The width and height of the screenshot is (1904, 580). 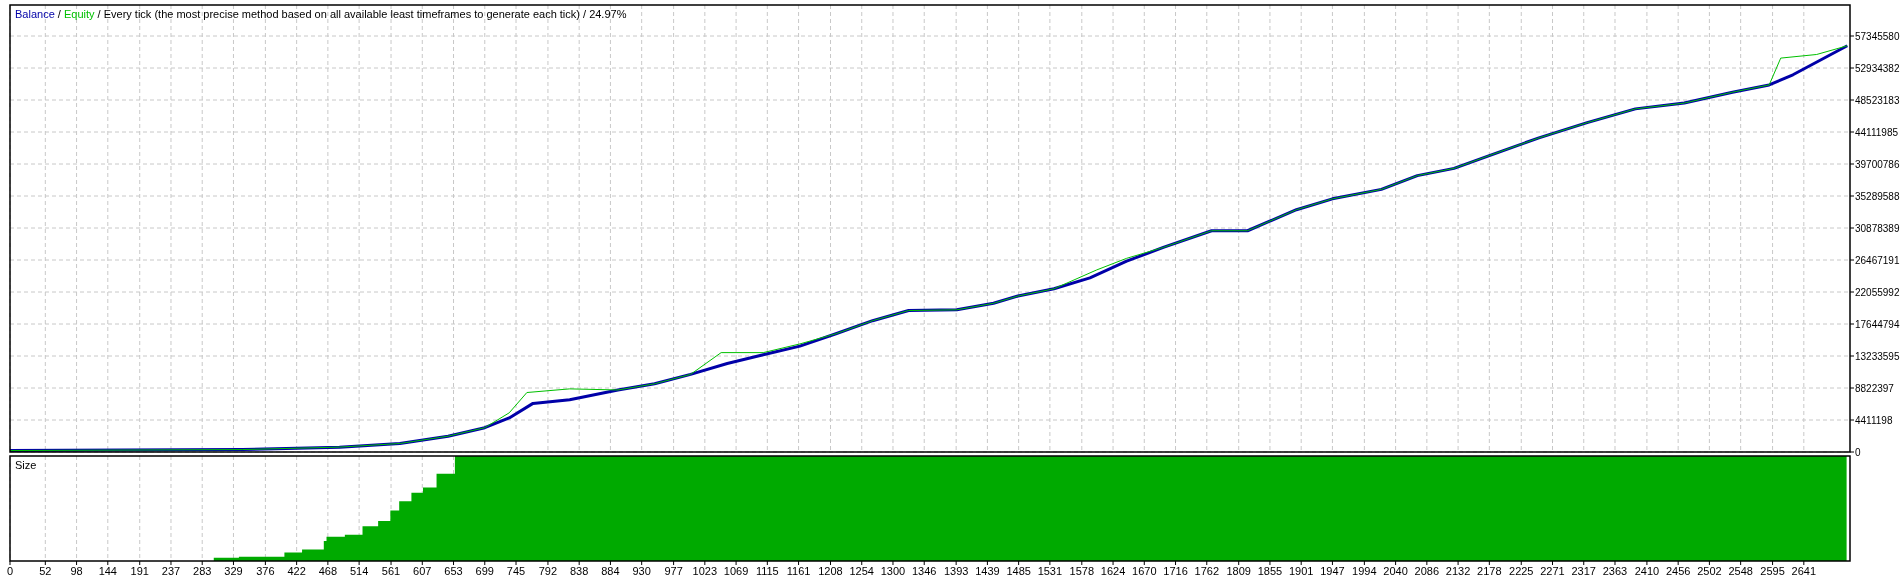 What do you see at coordinates (391, 571) in the screenshot?
I see `x-tick-label: 561` at bounding box center [391, 571].